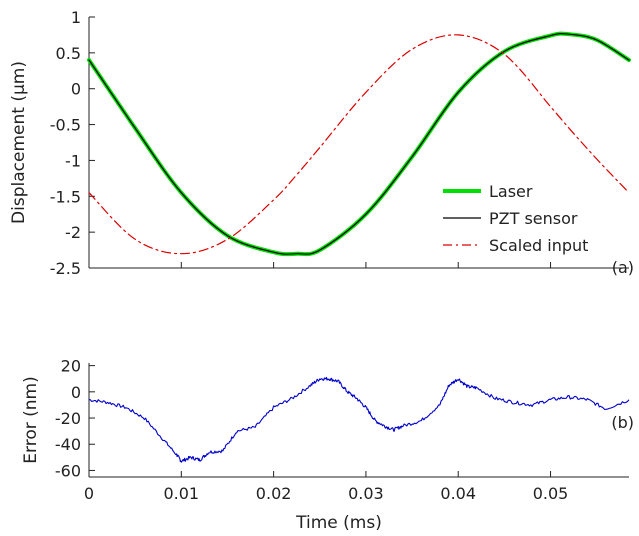  Describe the element at coordinates (71, 366) in the screenshot. I see `panel-b-y-tick-label: 20` at that location.